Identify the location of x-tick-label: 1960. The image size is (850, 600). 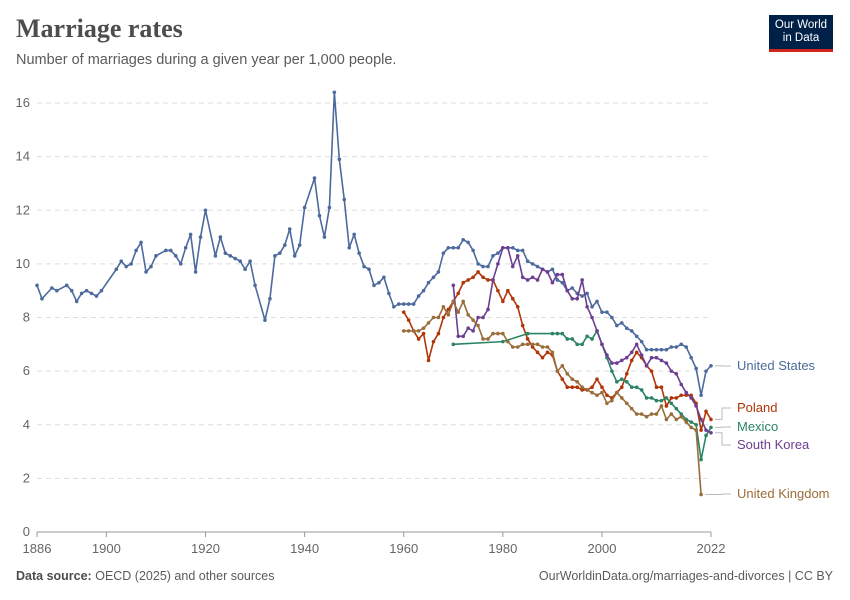
(403, 548).